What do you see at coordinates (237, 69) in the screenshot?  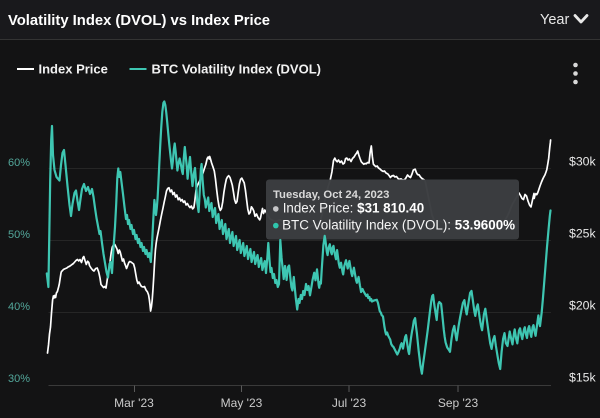 I see `svg-text: BTC Volatility Index (DVOL)` at bounding box center [237, 69].